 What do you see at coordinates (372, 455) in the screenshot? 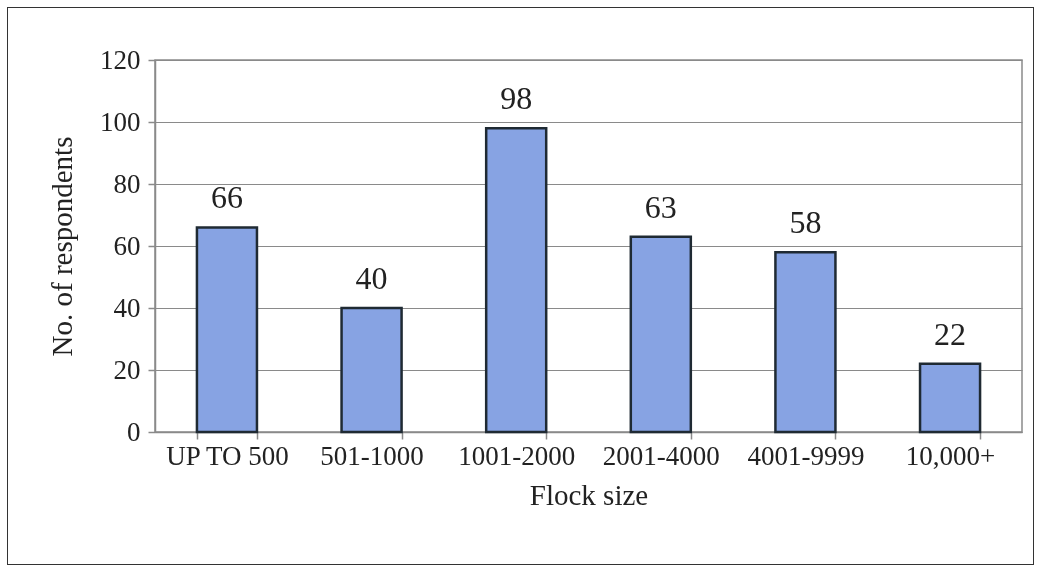
I see `x-tick-label: 501-1000` at bounding box center [372, 455].